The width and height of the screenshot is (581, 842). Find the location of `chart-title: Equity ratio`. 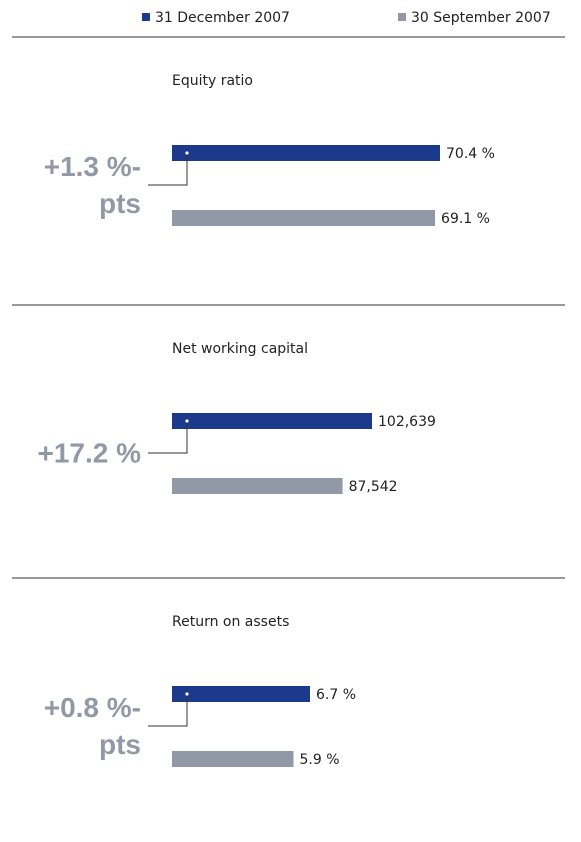

chart-title: Equity ratio is located at coordinates (212, 81).